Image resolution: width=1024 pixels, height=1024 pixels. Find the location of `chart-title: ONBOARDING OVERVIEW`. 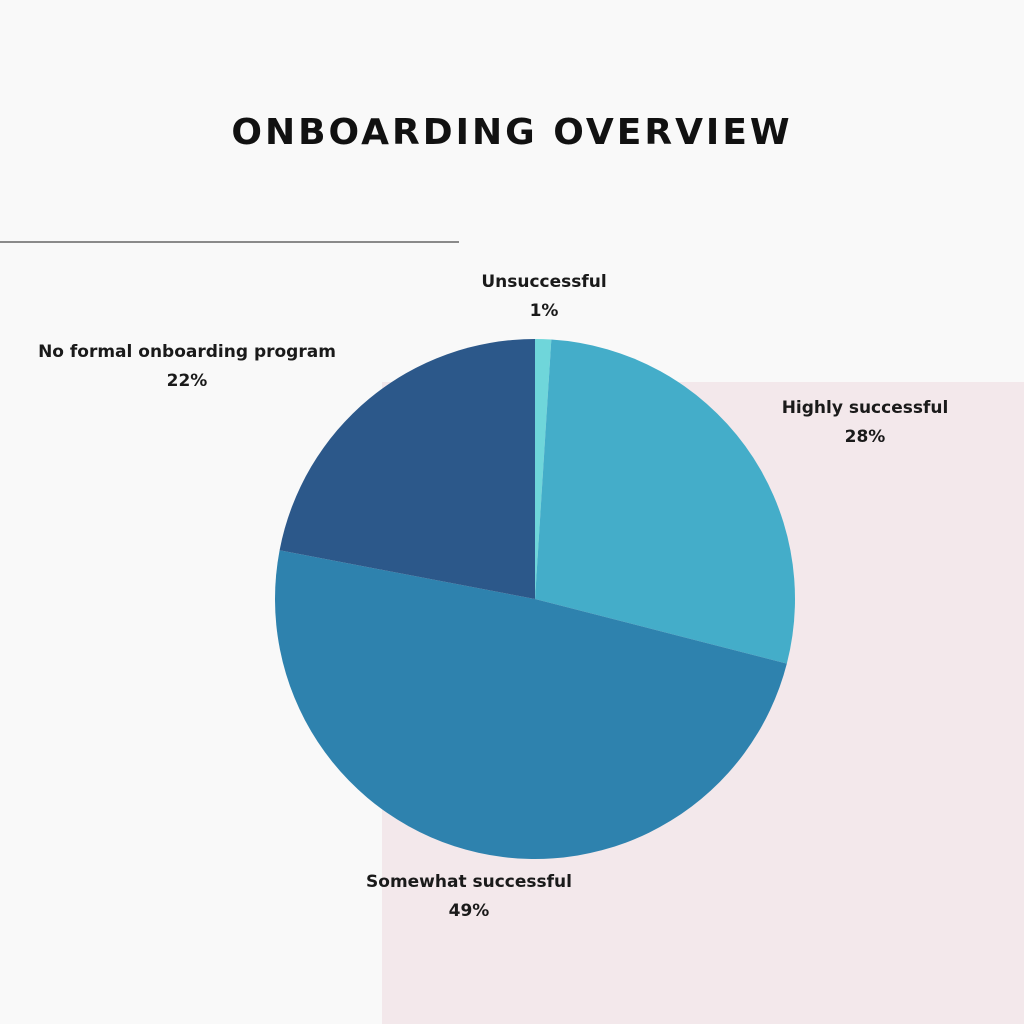

chart-title: ONBOARDING OVERVIEW is located at coordinates (512, 132).